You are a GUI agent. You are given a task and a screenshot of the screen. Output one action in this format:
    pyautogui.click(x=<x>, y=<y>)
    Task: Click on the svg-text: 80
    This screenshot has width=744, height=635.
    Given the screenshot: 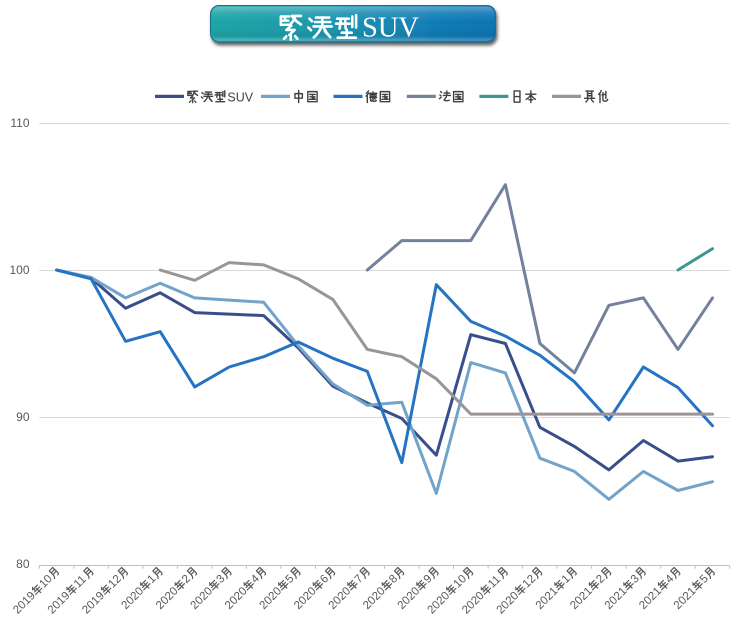 What is the action you would take?
    pyautogui.click(x=23, y=564)
    